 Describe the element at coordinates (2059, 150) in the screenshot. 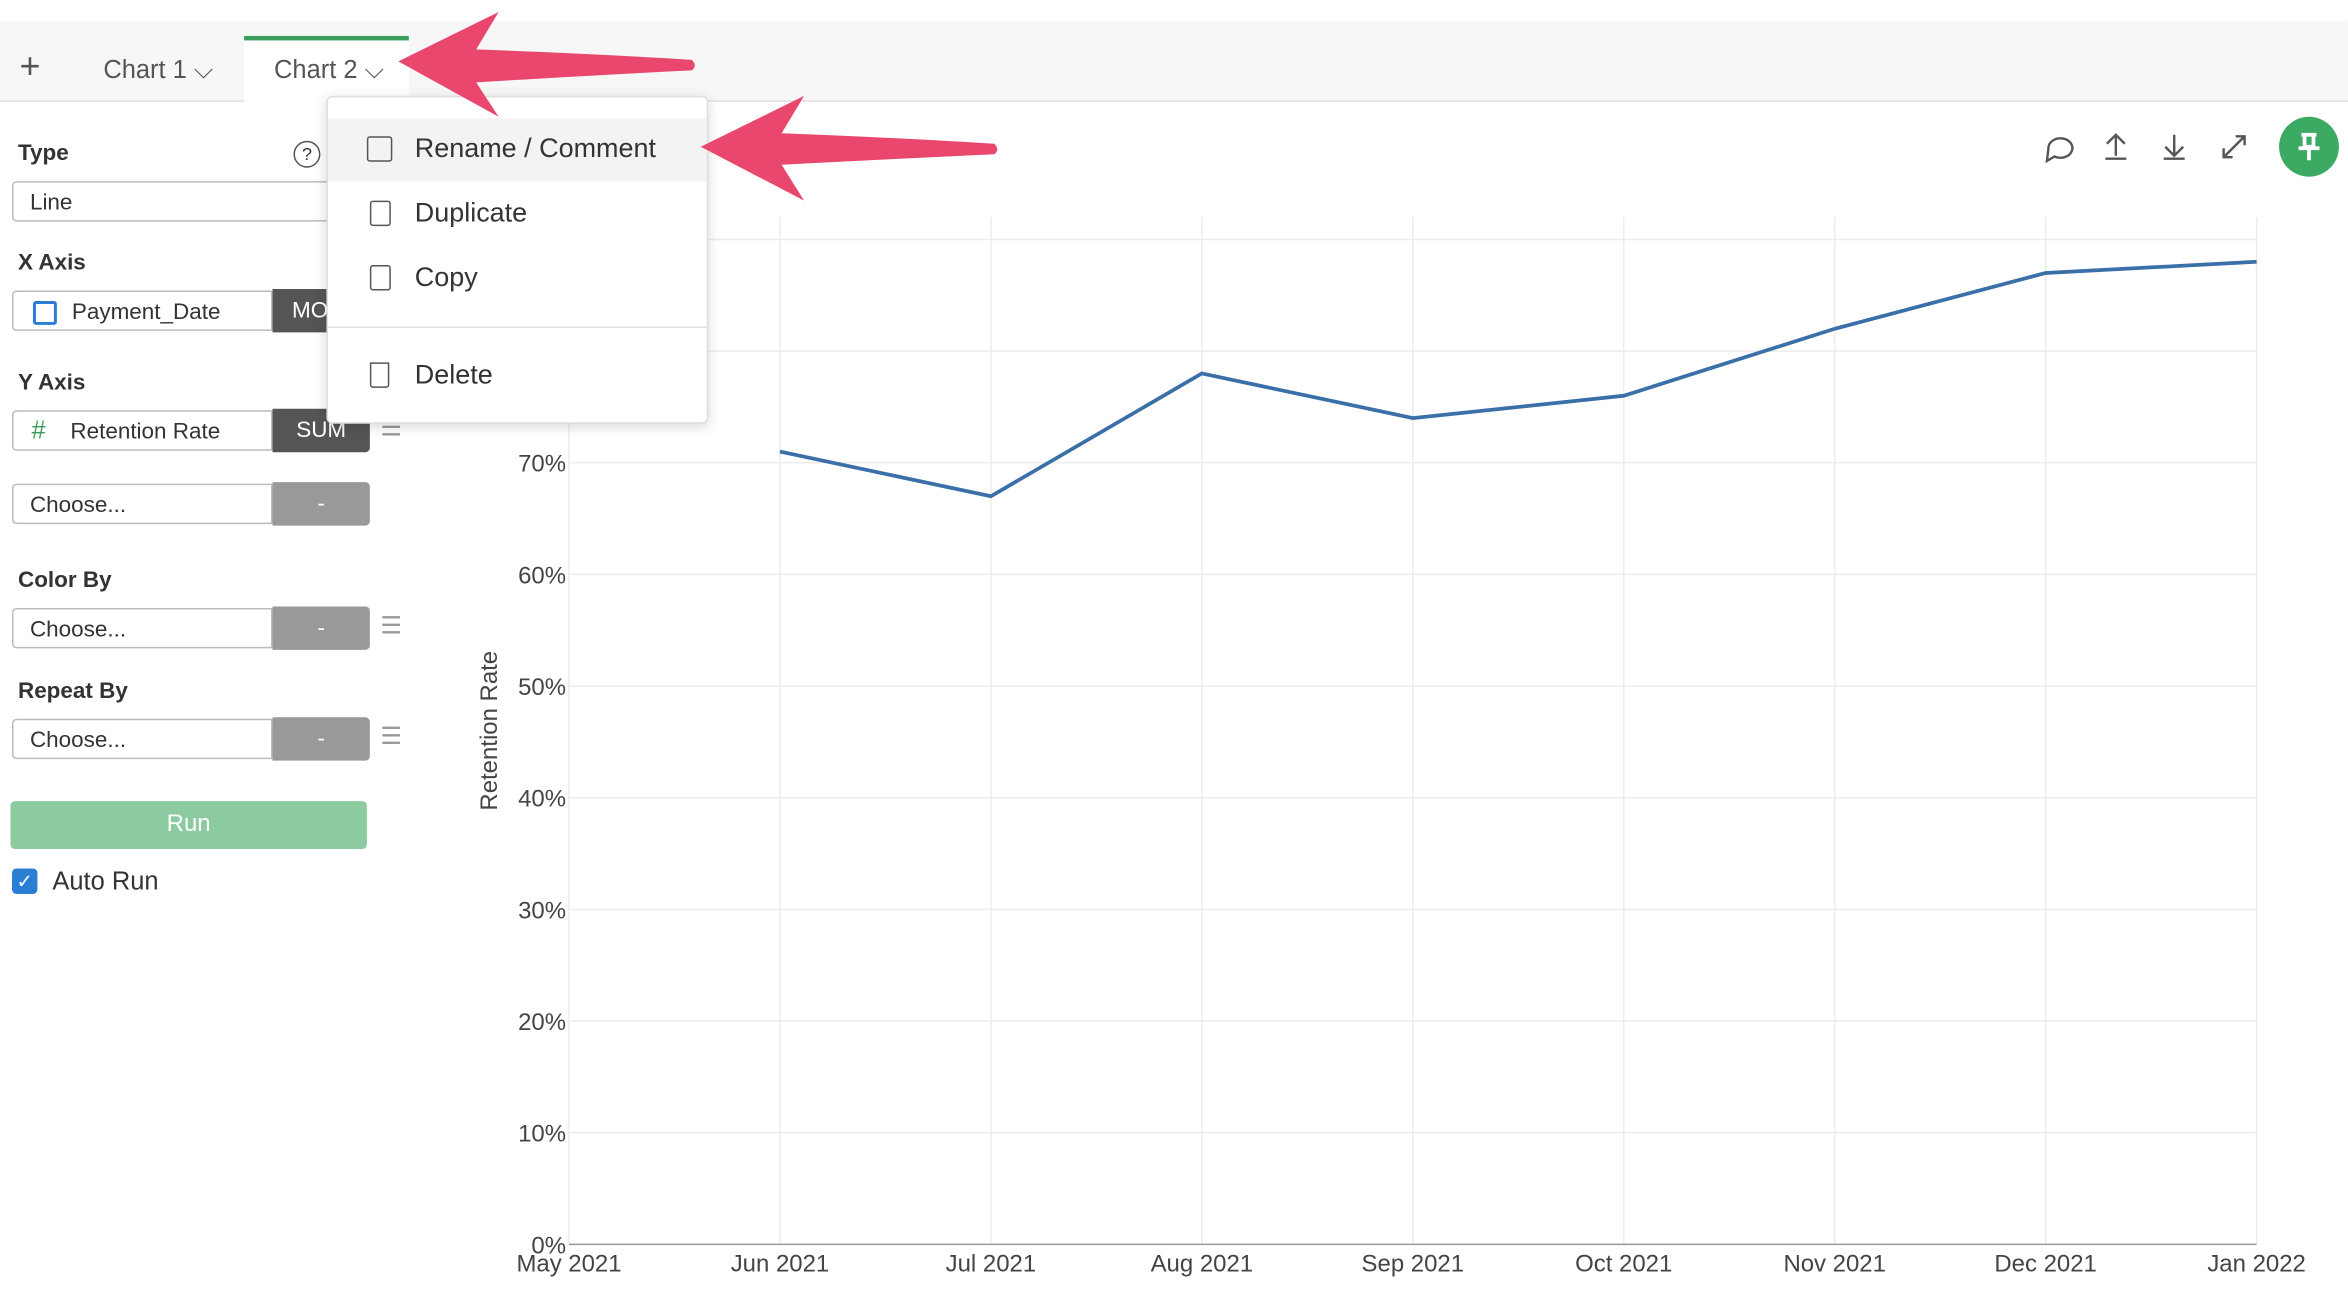

I see `comment-icon` at that location.